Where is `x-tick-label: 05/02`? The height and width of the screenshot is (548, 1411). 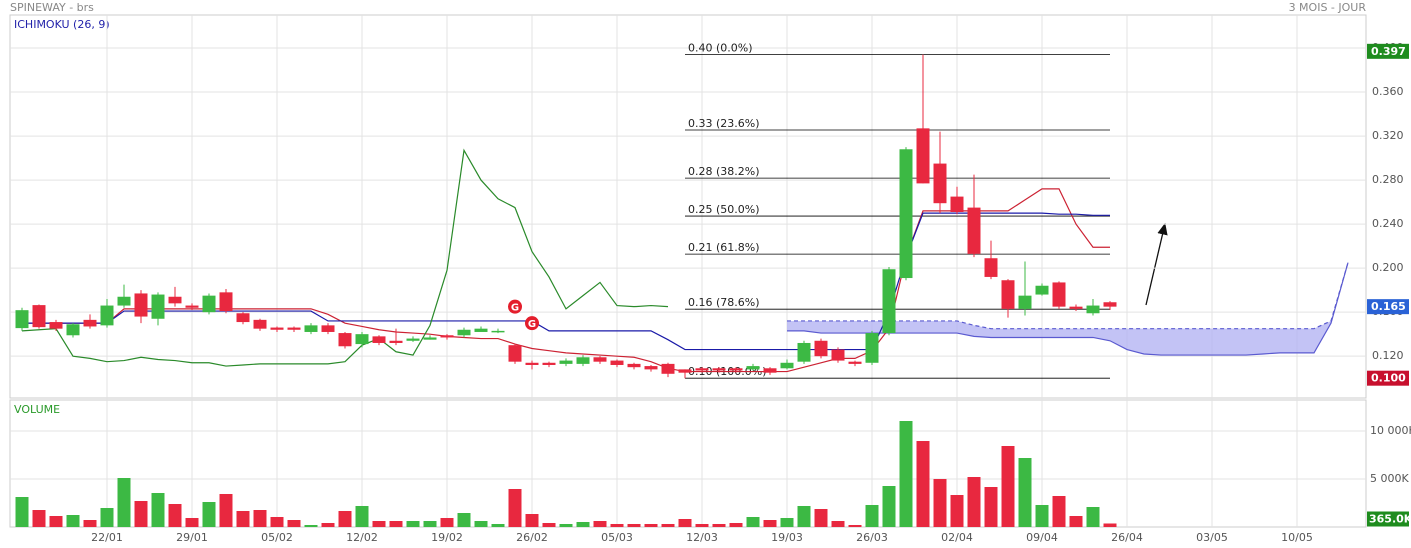 x-tick-label: 05/02 is located at coordinates (277, 537).